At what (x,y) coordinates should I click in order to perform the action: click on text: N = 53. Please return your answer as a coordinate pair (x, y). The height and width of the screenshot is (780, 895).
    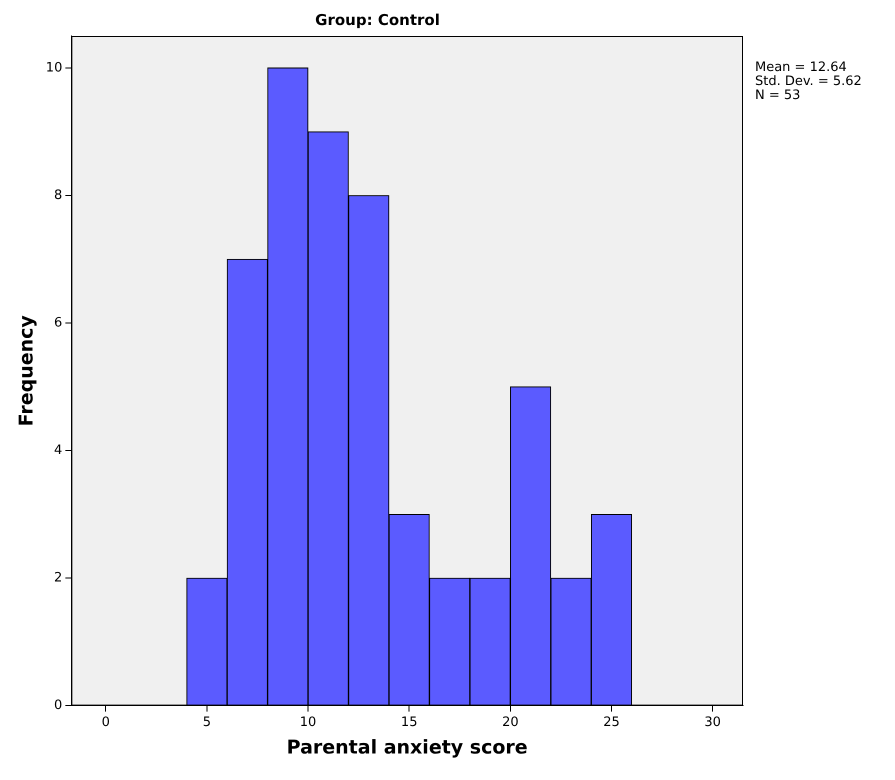
    Looking at the image, I should click on (777, 95).